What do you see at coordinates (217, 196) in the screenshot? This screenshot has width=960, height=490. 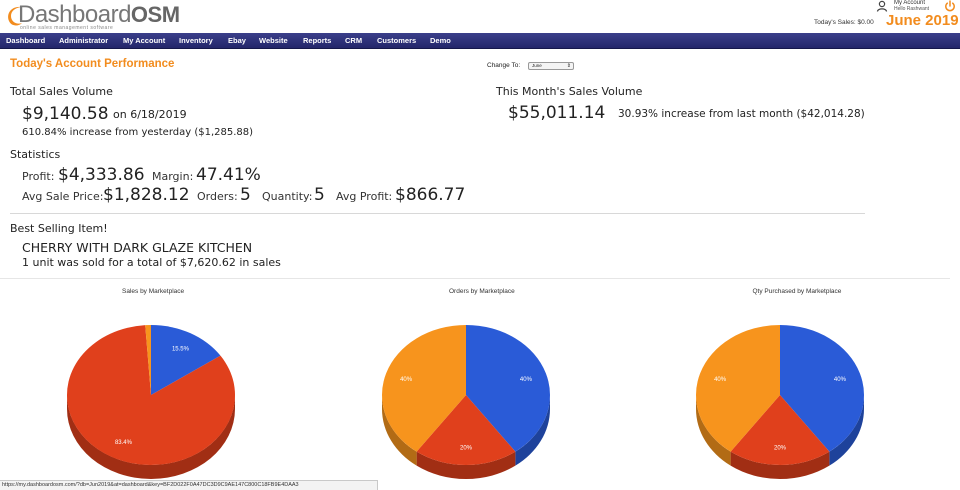 I see `orders-label: Orders:` at bounding box center [217, 196].